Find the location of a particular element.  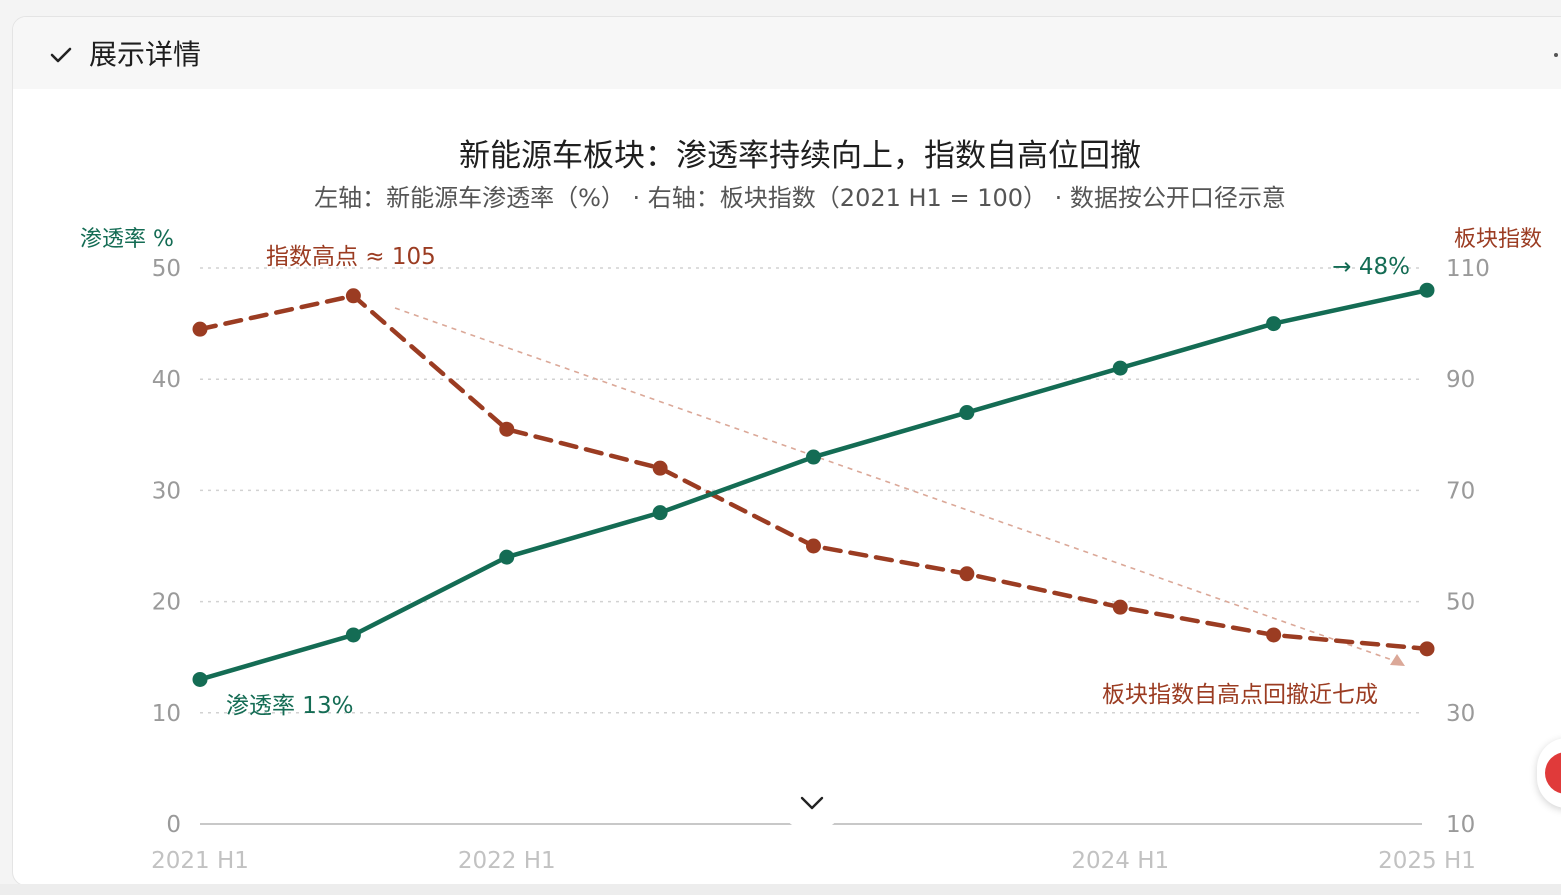

y-left-tick-label: 40 is located at coordinates (166, 380).